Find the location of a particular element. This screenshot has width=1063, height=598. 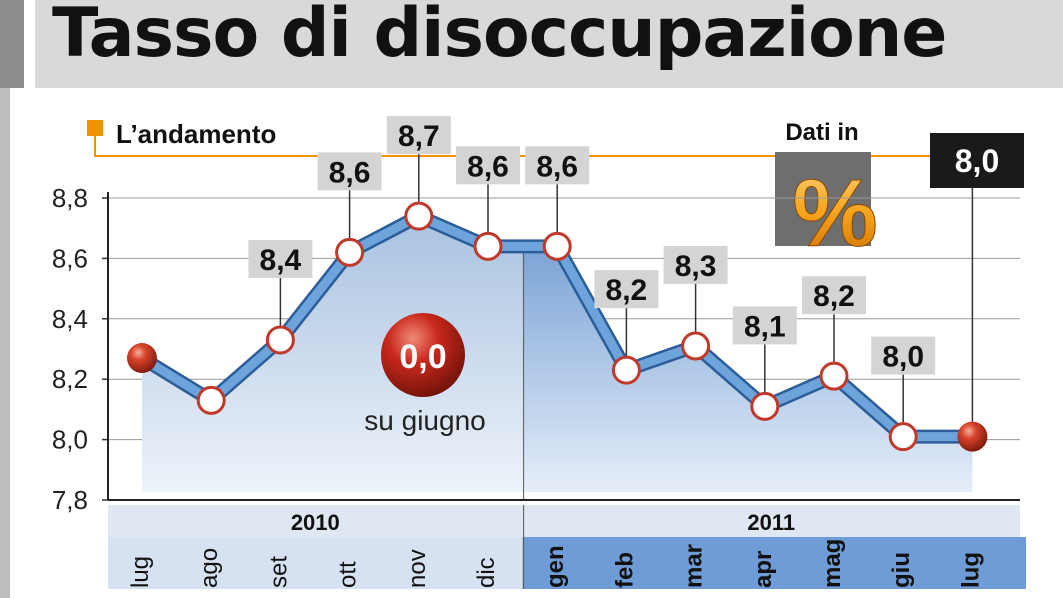

header-rule is located at coordinates (552, 146).